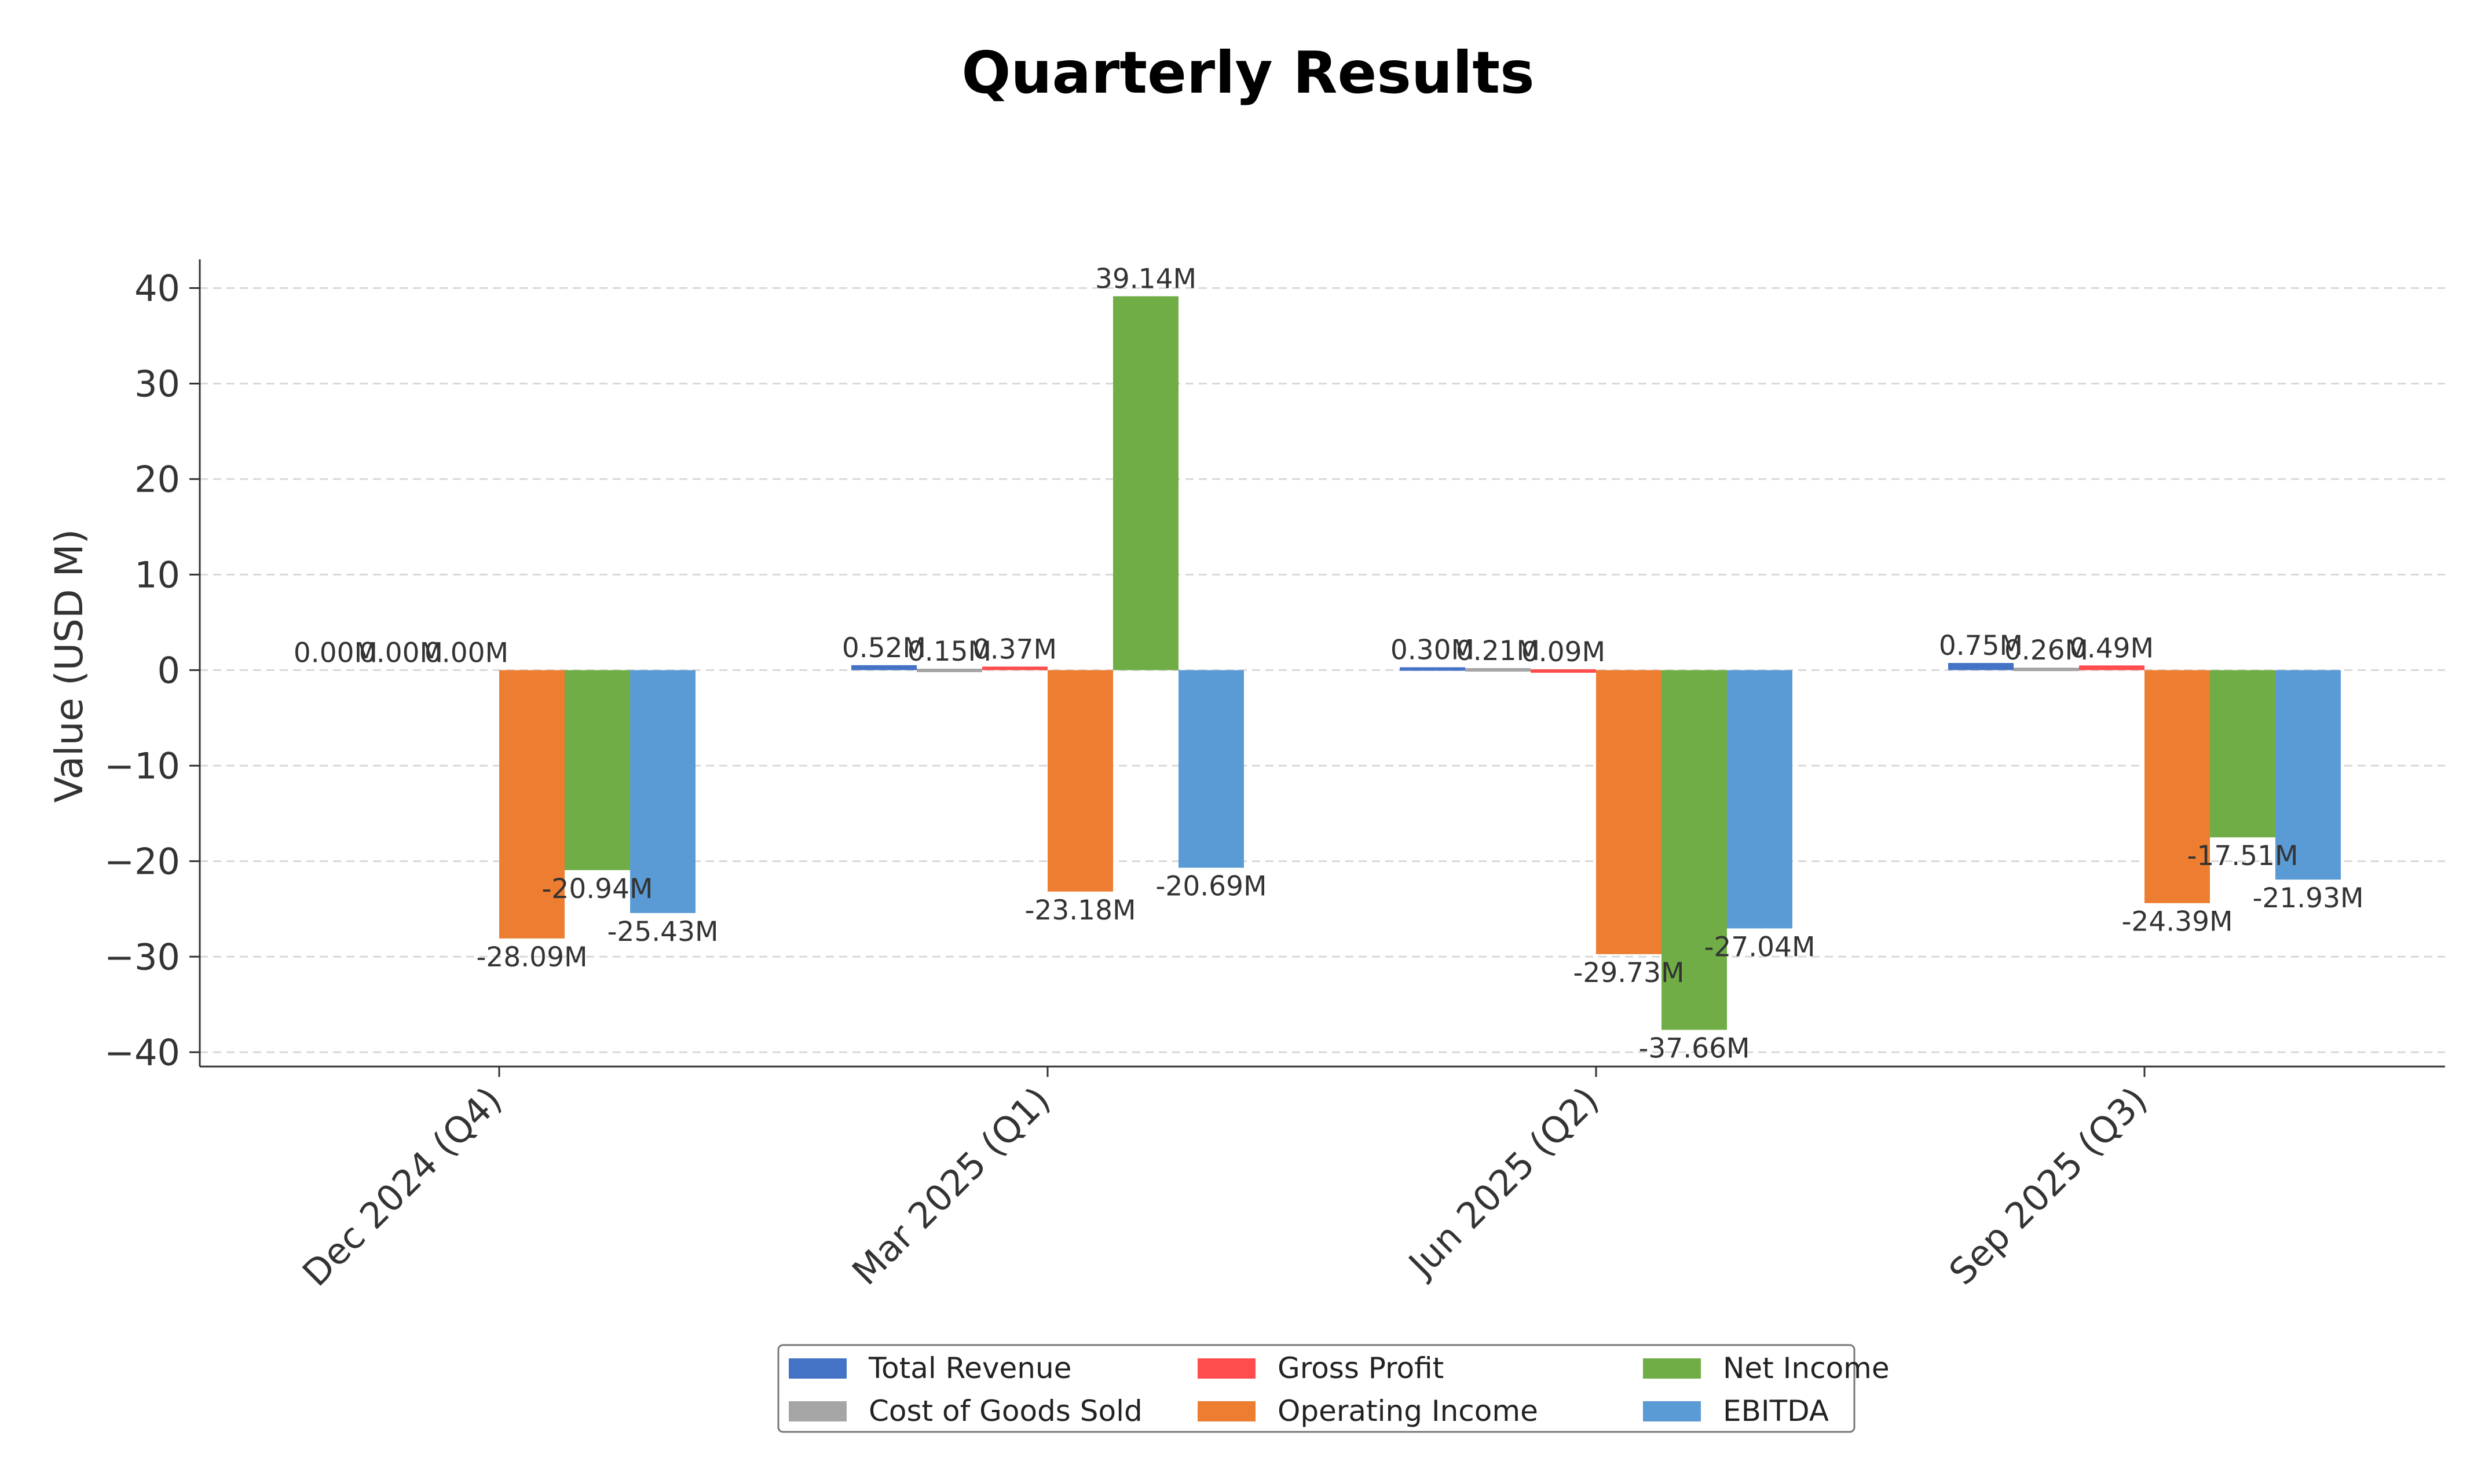 The height and width of the screenshot is (1484, 2485). Describe the element at coordinates (1316, 1389) in the screenshot. I see `legend-box` at that location.